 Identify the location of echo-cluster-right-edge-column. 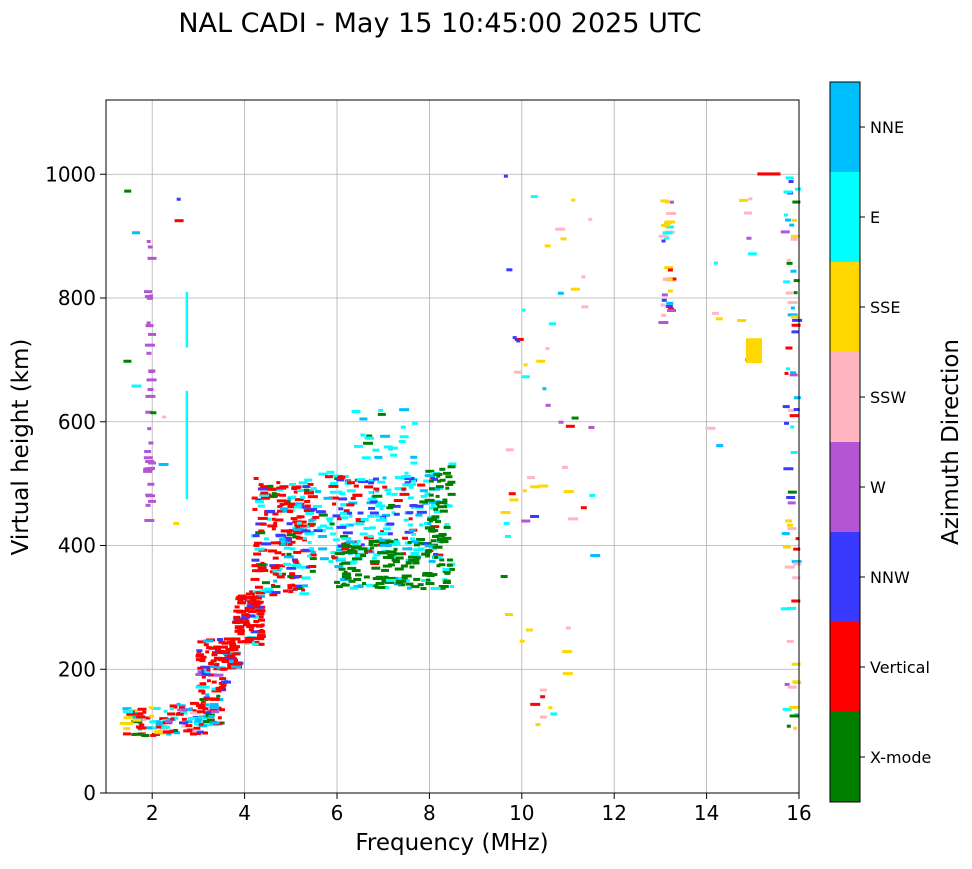
(791, 453).